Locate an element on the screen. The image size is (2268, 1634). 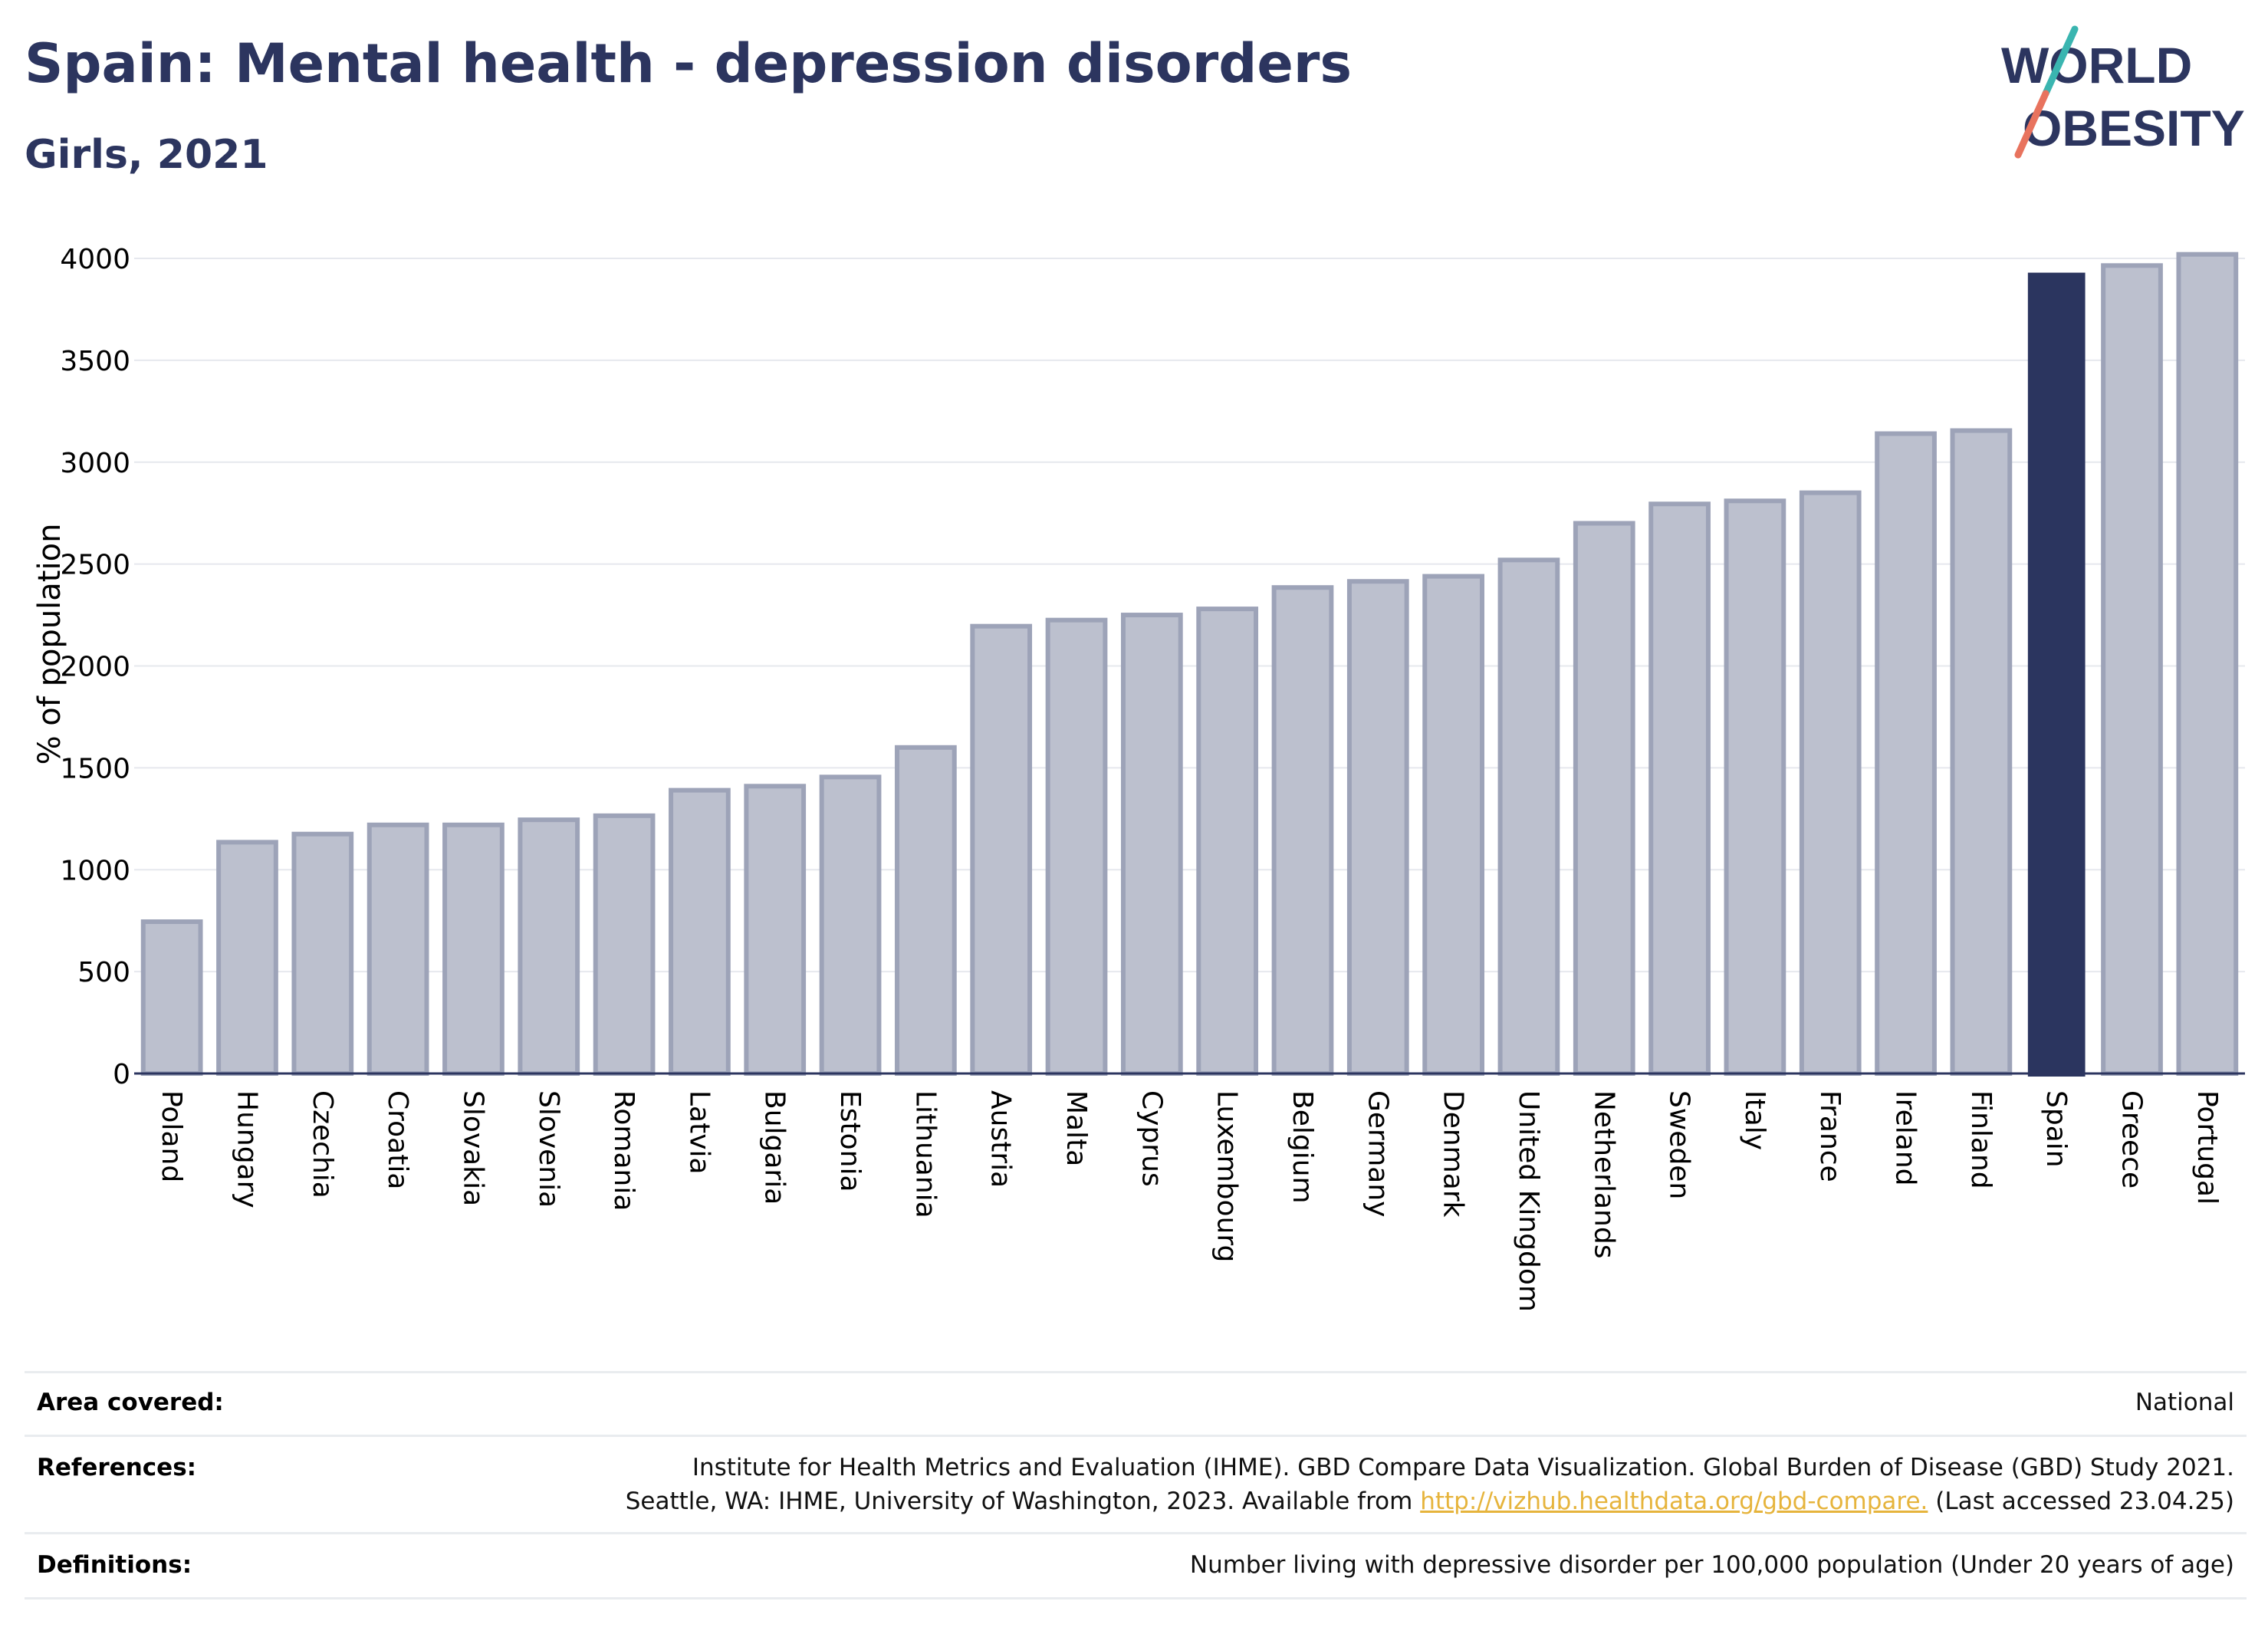
y-axis-ticks: 0 500 1000 1500 2000 2500 3000 3500 4000 is located at coordinates (95, 667).